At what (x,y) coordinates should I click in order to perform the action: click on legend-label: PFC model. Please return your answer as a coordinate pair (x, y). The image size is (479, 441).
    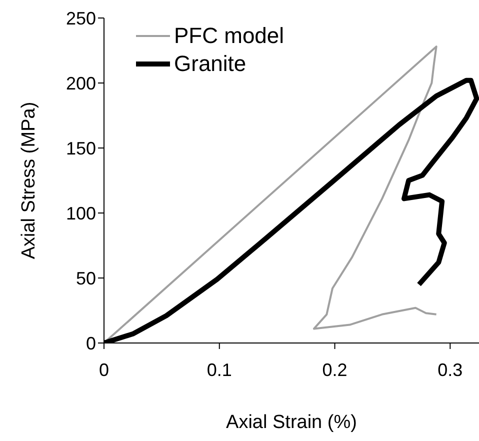
    Looking at the image, I should click on (229, 36).